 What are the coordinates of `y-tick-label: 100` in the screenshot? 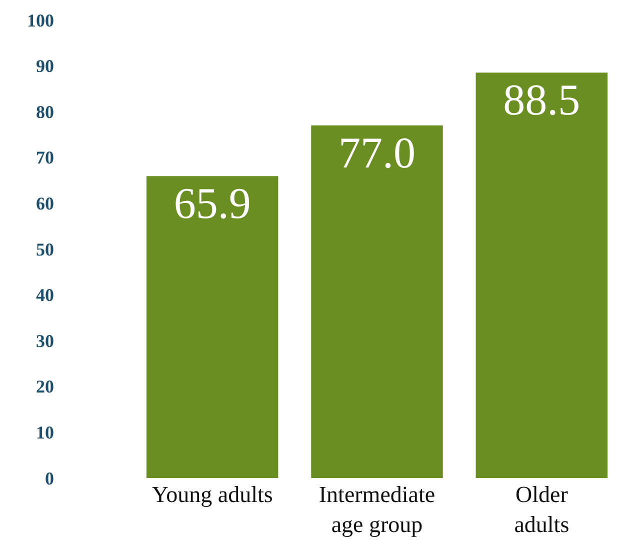 It's located at (40, 20).